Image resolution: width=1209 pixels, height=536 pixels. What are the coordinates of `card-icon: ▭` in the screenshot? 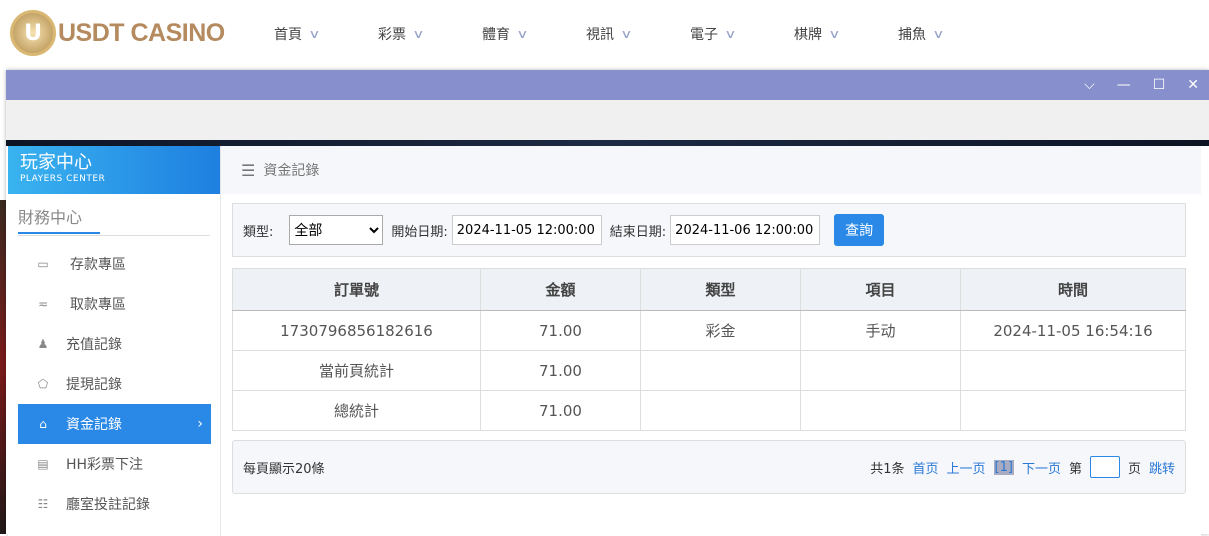 It's located at (43, 264).